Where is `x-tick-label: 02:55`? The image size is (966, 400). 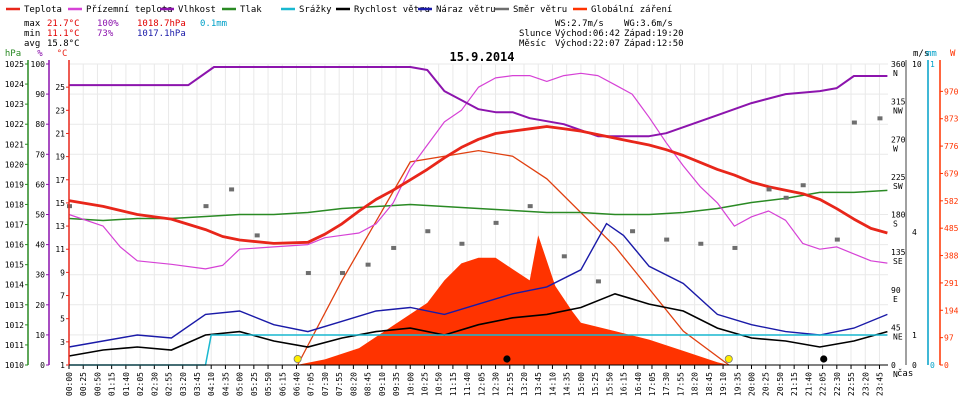
x-tick-label: 02:55 is located at coordinates (169, 384).